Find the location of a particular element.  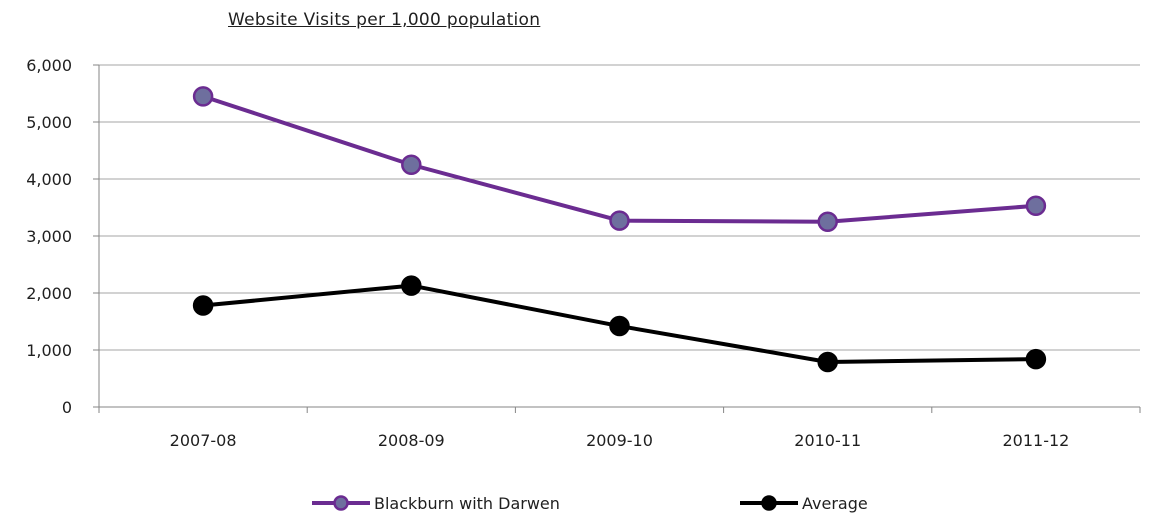

y-tick-label: 0 is located at coordinates (67, 407).